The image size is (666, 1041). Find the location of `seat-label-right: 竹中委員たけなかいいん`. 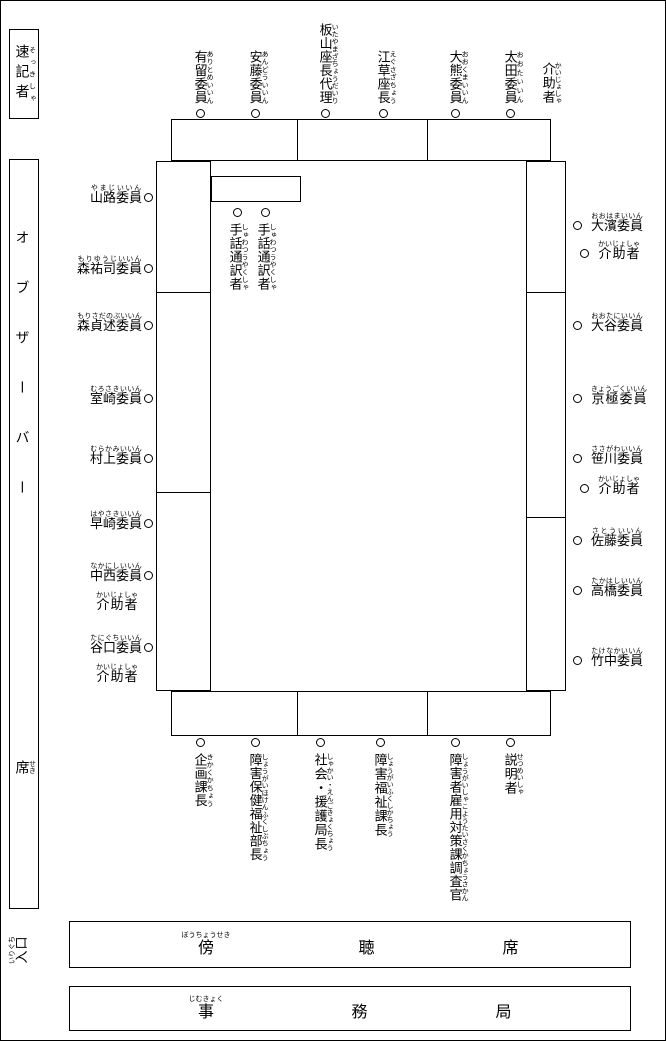

seat-label-right: 竹中委員たけなかいいん is located at coordinates (617, 658).